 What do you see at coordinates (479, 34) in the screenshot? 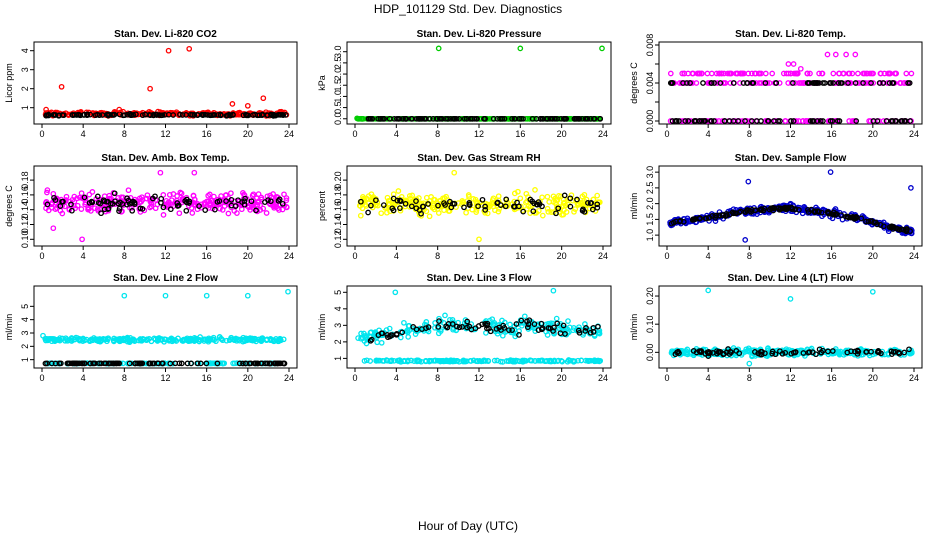
I see `panel-title: Stan. Dev. Li-820 Pressure` at bounding box center [479, 34].